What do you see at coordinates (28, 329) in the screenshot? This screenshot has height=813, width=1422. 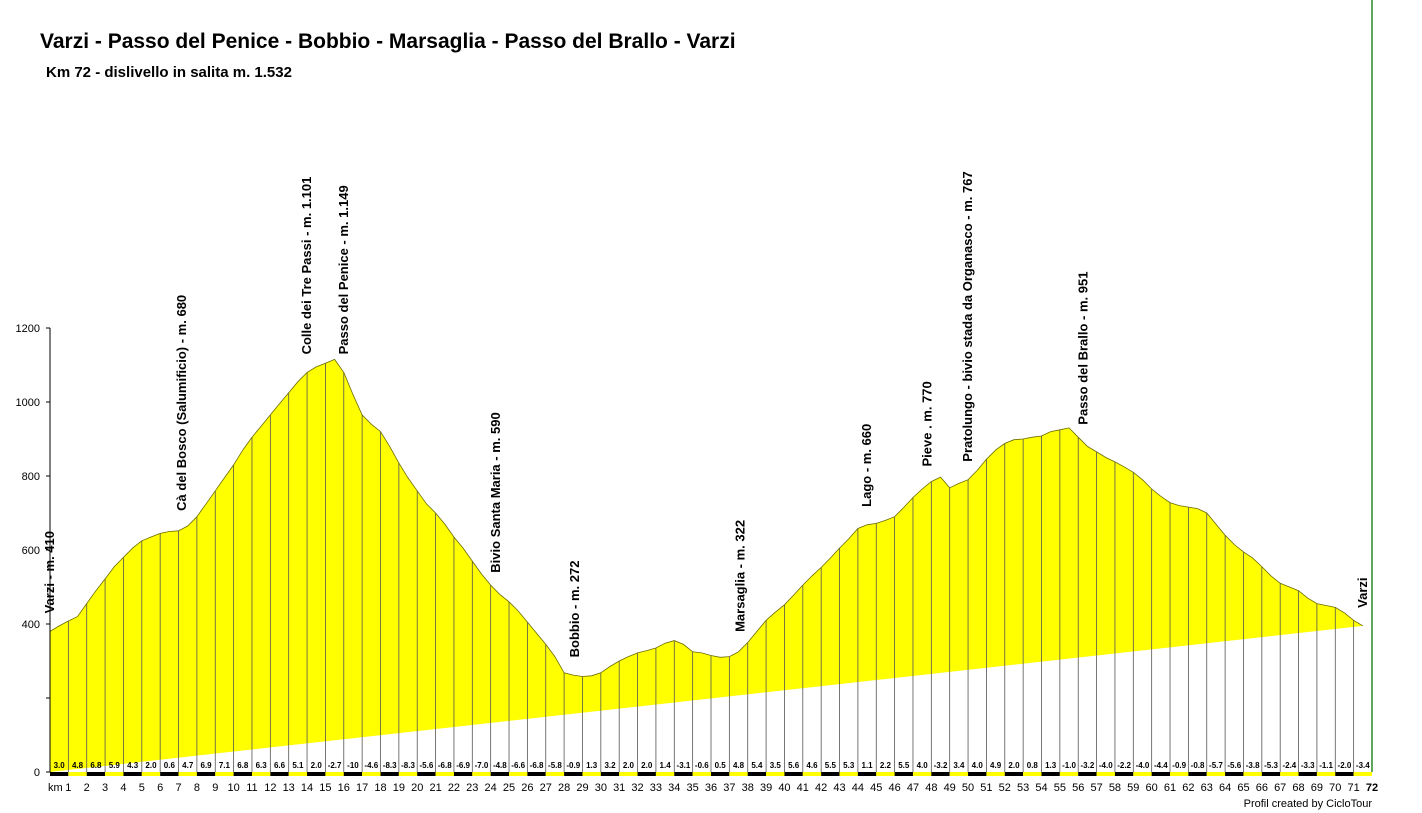 I see `y-tick-label: 1200` at bounding box center [28, 329].